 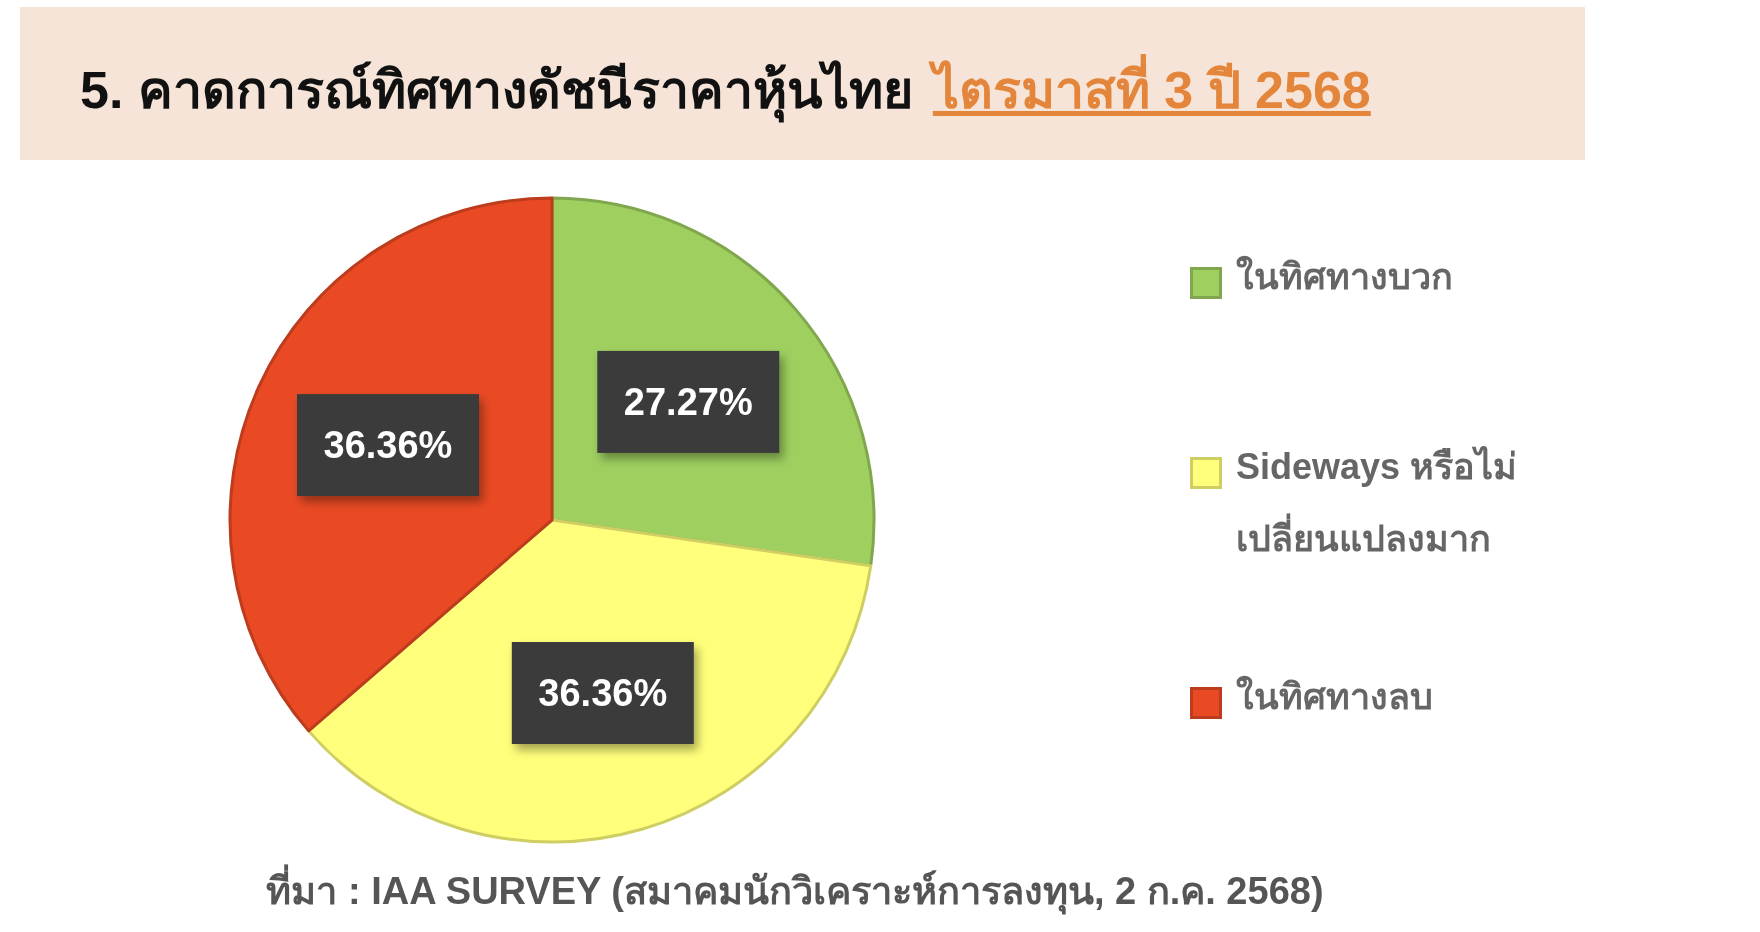 What do you see at coordinates (795, 890) in the screenshot?
I see `text: ที่มา : IAA SURVEY (สมาคมนักวิเคราะห์การลงทุน, 2 ก.ค. 2568)` at bounding box center [795, 890].